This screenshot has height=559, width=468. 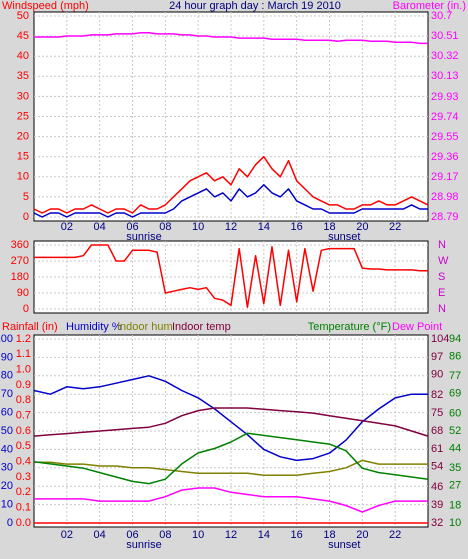 What do you see at coordinates (437, 395) in the screenshot?
I see `y-tick-label: 82` at bounding box center [437, 395].